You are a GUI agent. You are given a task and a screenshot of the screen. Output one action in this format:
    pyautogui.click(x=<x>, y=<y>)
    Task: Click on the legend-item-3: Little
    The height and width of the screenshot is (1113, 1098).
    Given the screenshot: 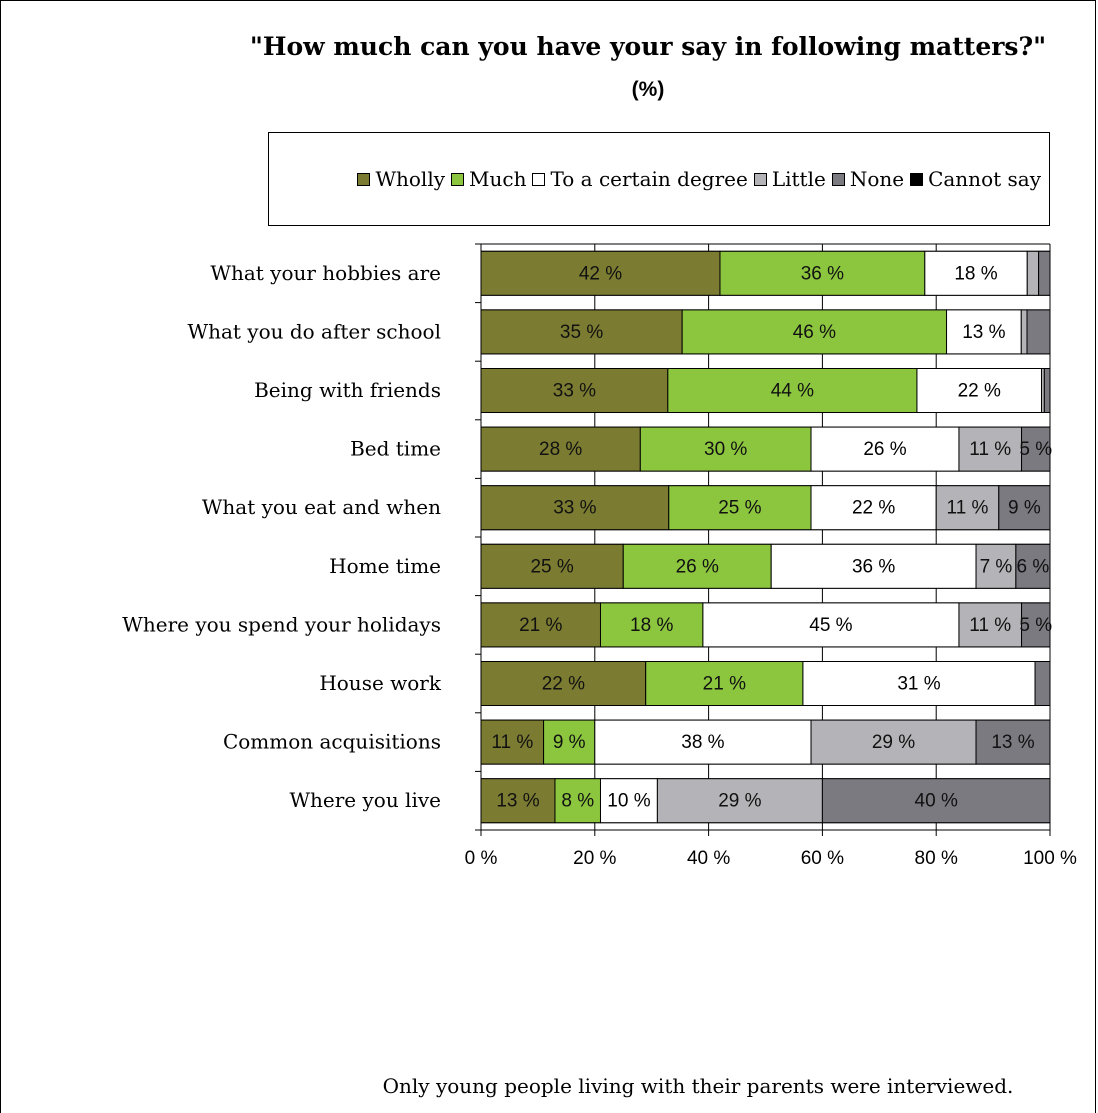 What is the action you would take?
    pyautogui.click(x=789, y=179)
    